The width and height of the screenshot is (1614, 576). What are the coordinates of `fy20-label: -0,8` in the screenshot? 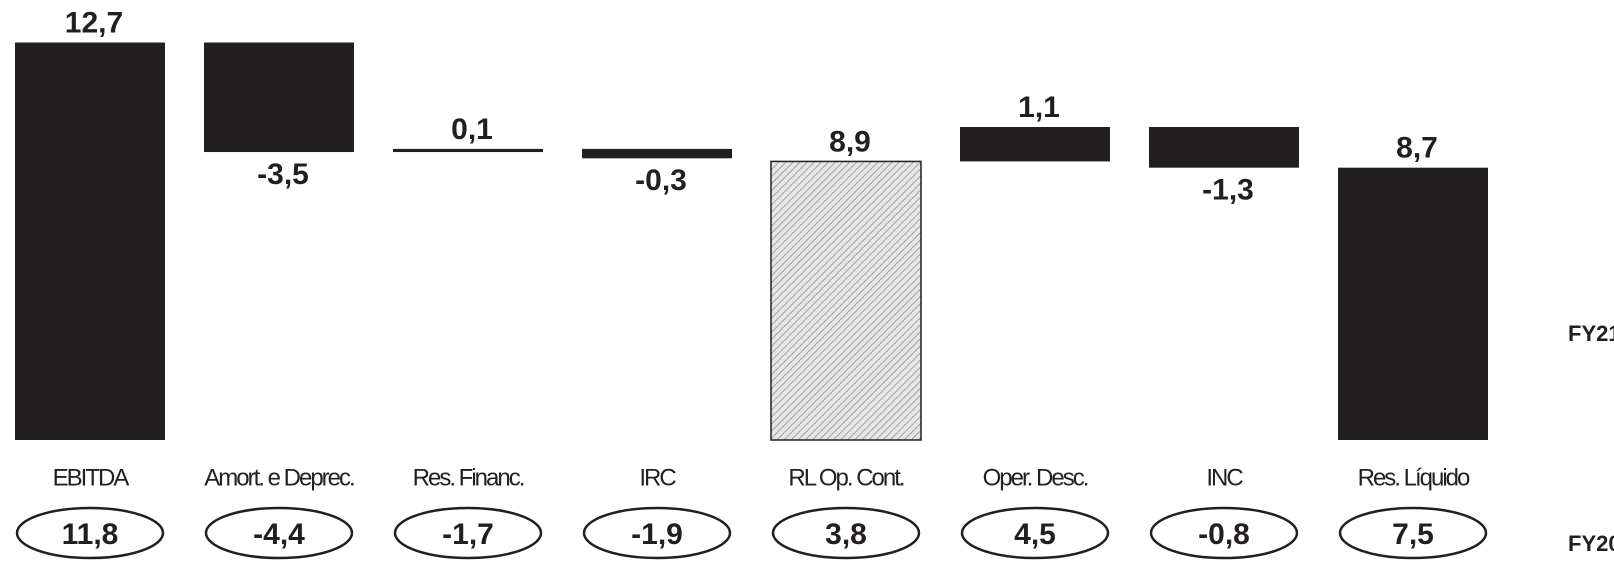 It's located at (1224, 534).